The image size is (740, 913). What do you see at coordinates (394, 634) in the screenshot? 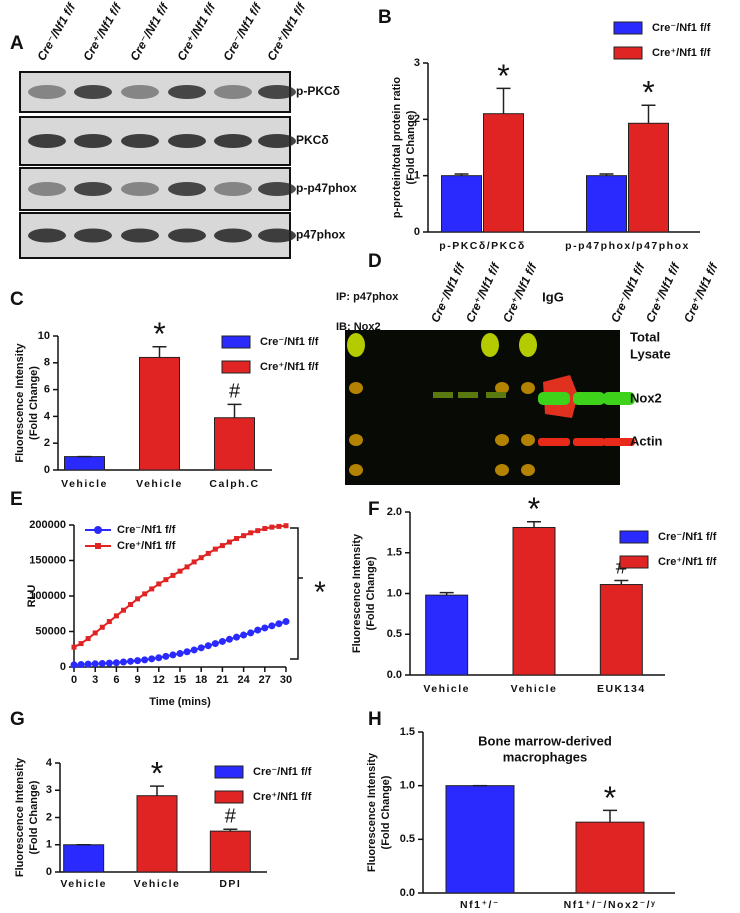
I see `y-tick-label: 0.5` at bounding box center [394, 634].